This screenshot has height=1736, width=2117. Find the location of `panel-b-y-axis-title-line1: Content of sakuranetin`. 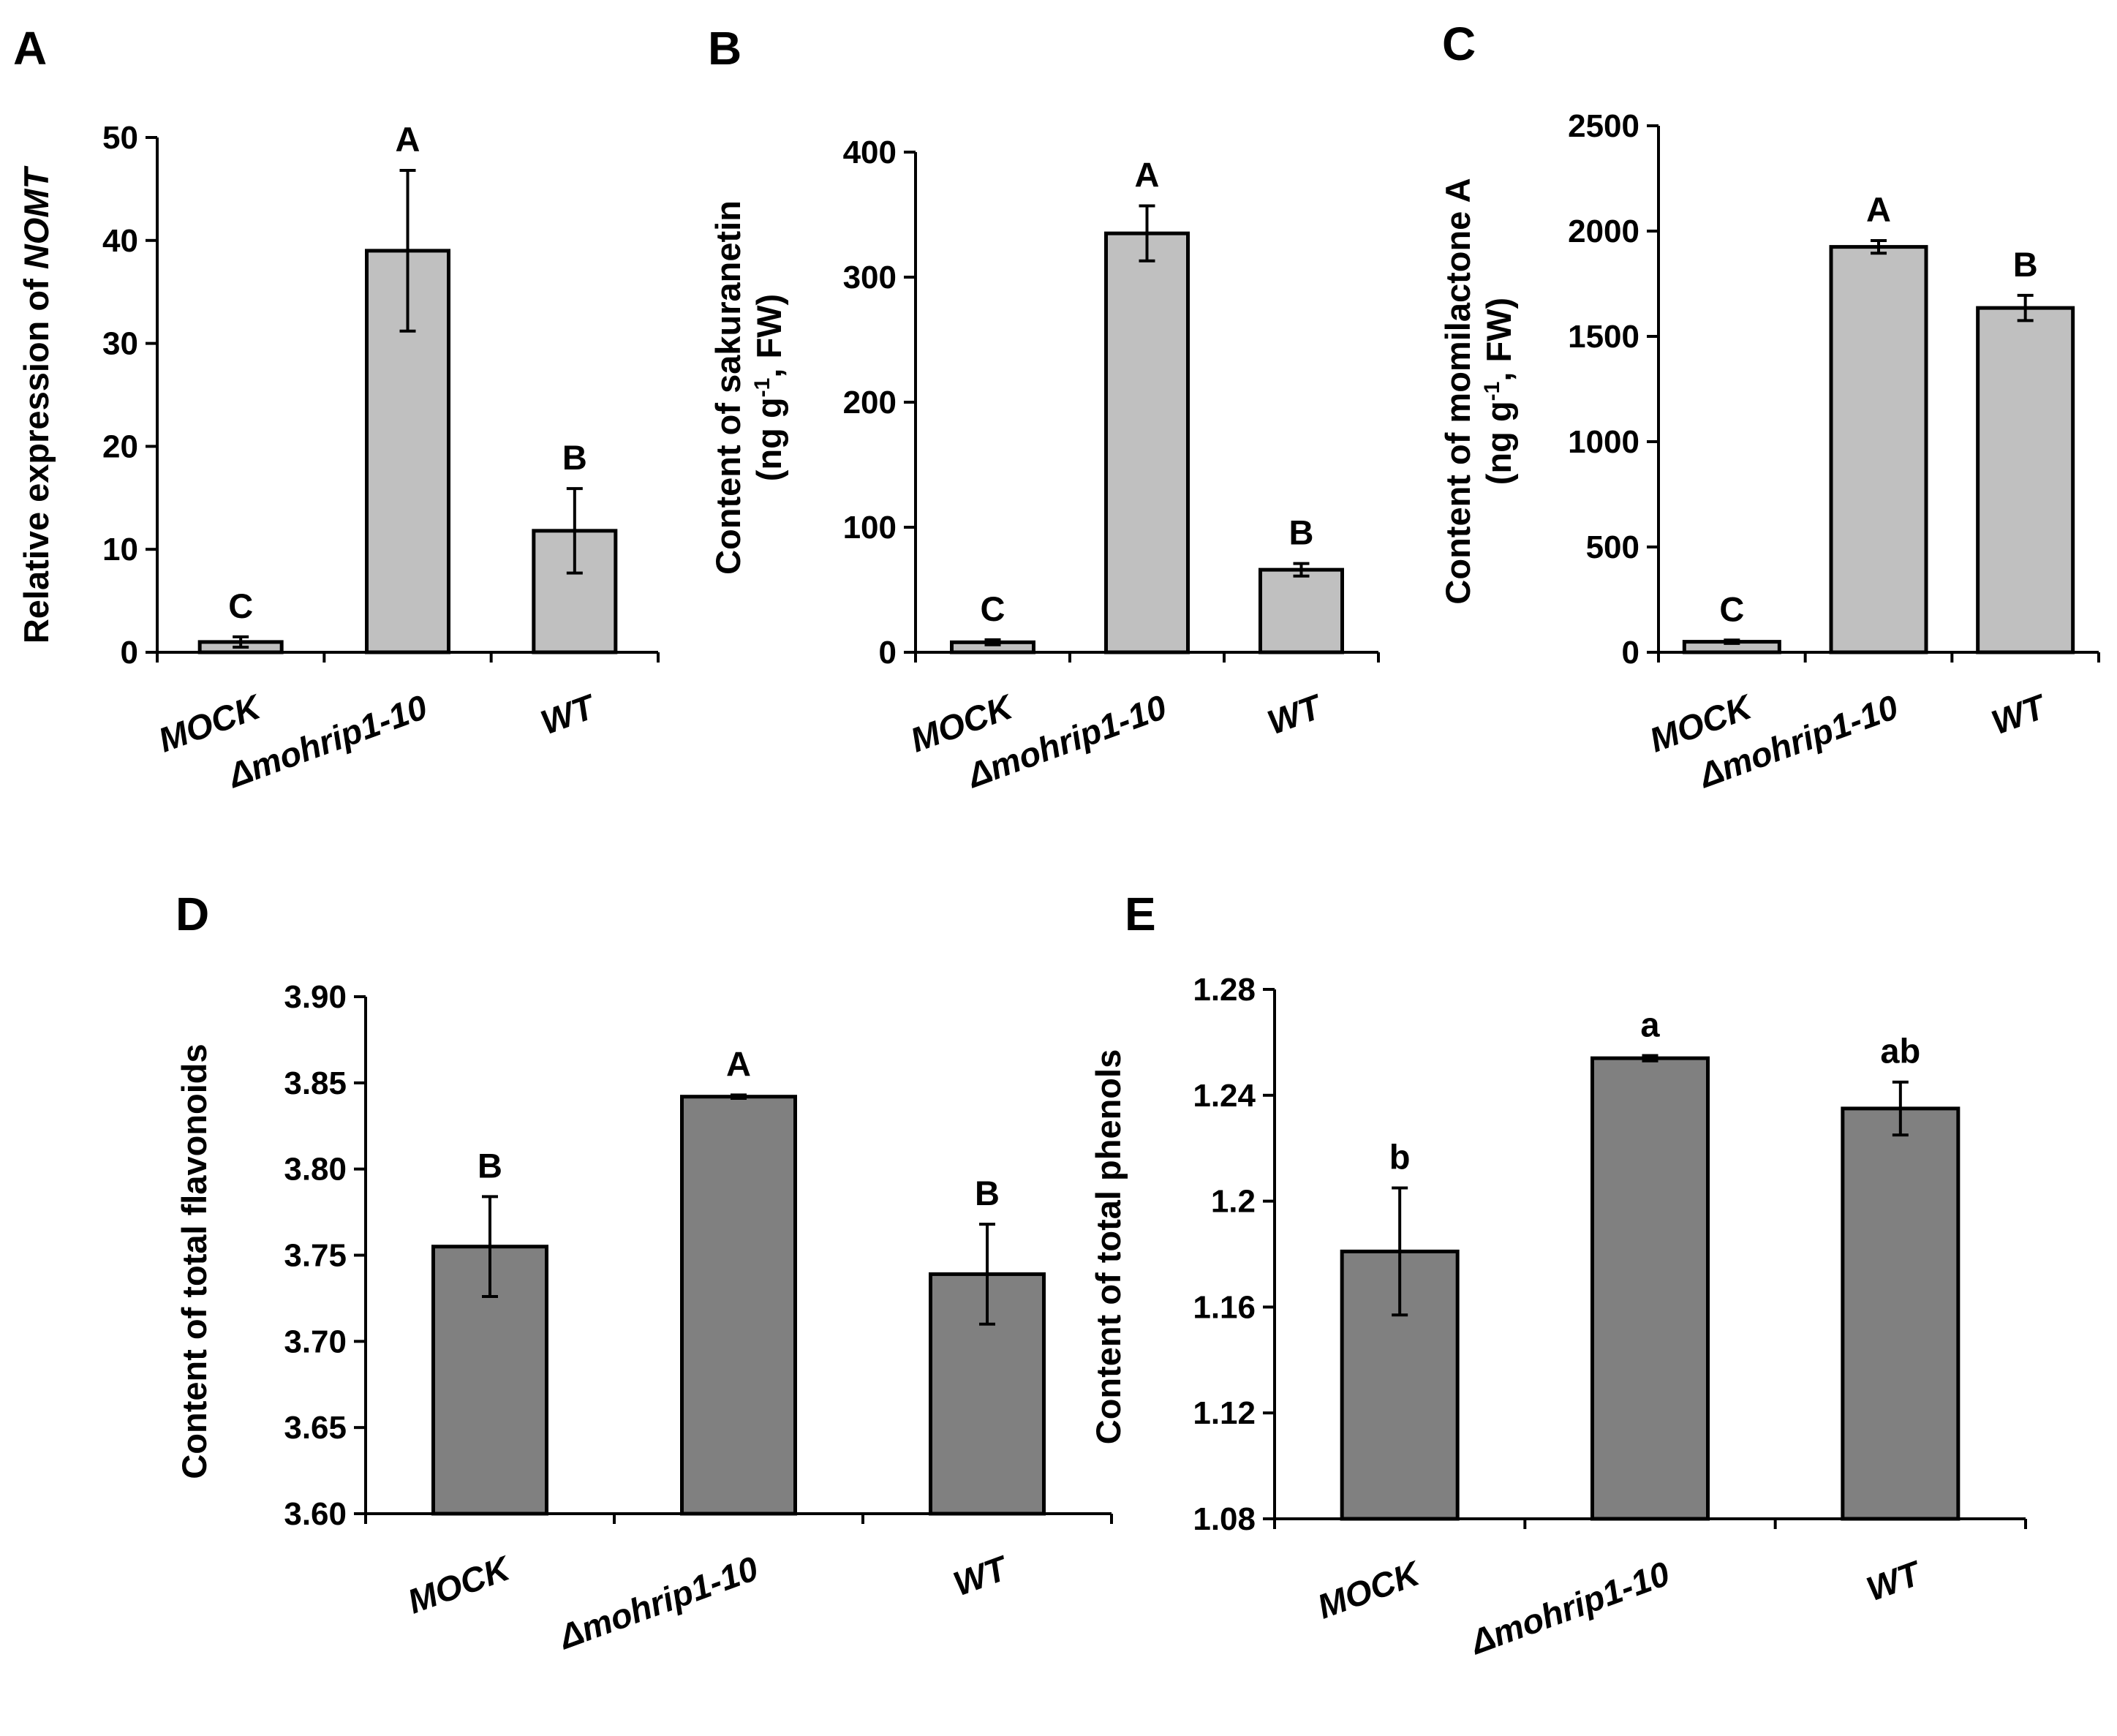

panel-b-y-axis-title-line1: Content of sakuranetin is located at coordinates (728, 388).